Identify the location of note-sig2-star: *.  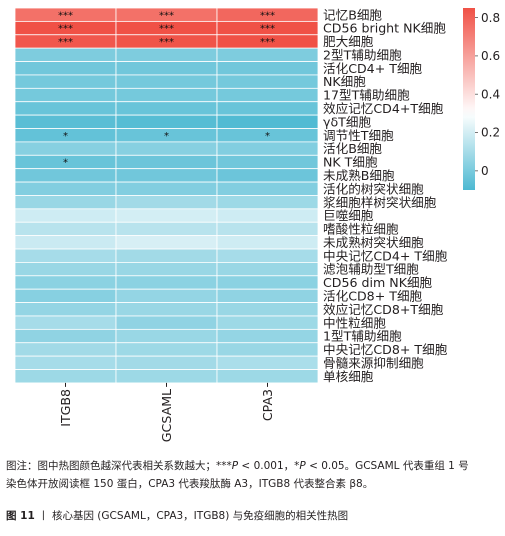
(297, 466).